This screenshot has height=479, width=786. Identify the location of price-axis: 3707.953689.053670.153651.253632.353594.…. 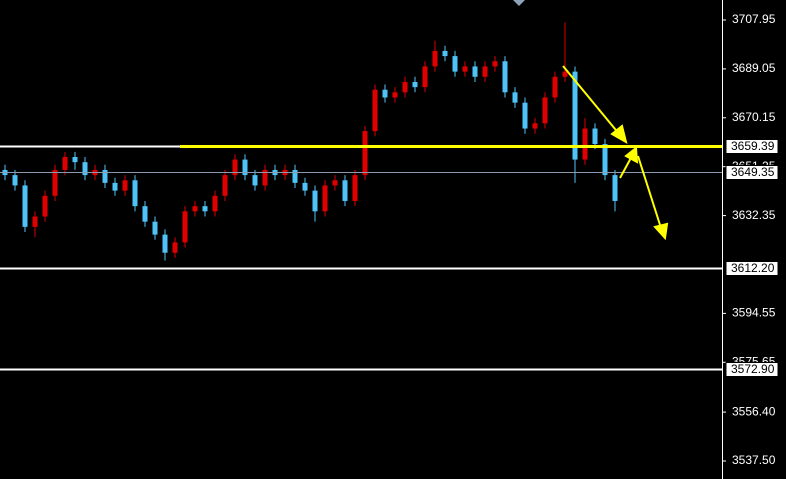
(750, 239).